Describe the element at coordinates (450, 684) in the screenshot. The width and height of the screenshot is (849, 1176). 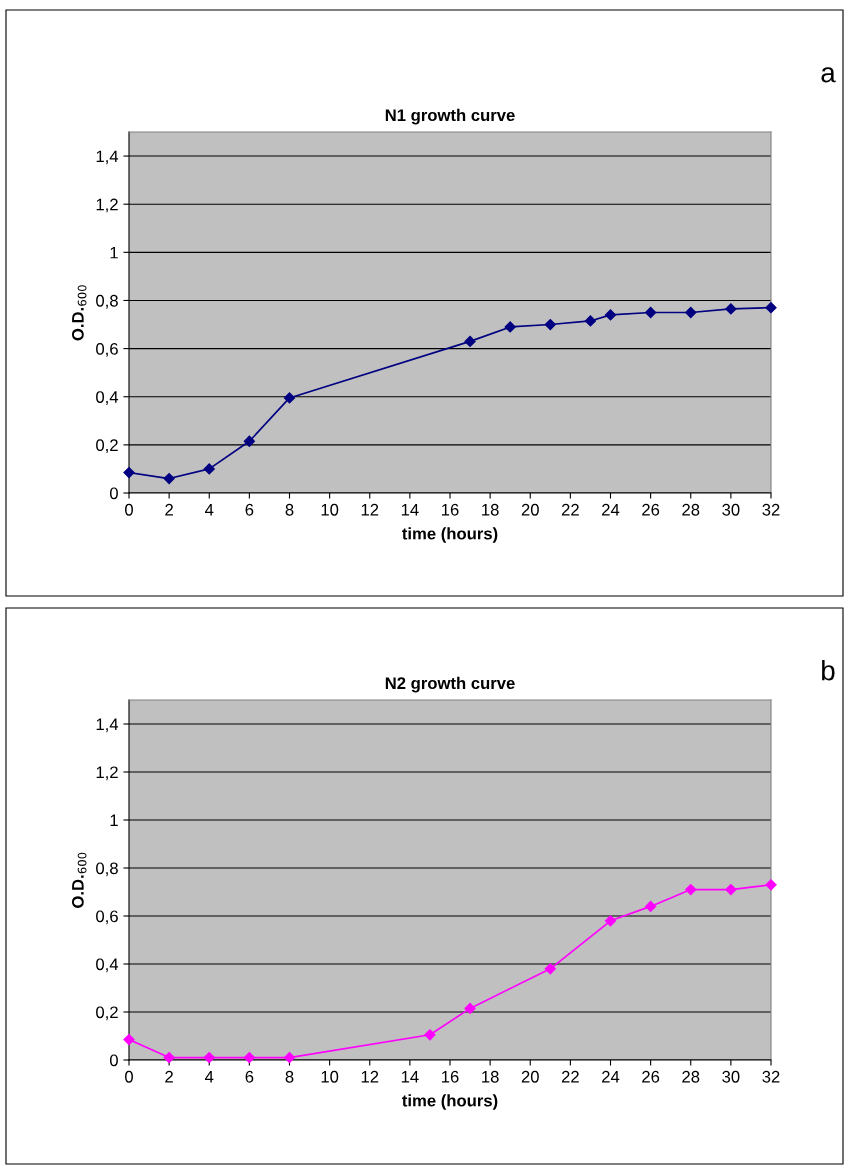
I see `chart-title: N2 growth curve` at that location.